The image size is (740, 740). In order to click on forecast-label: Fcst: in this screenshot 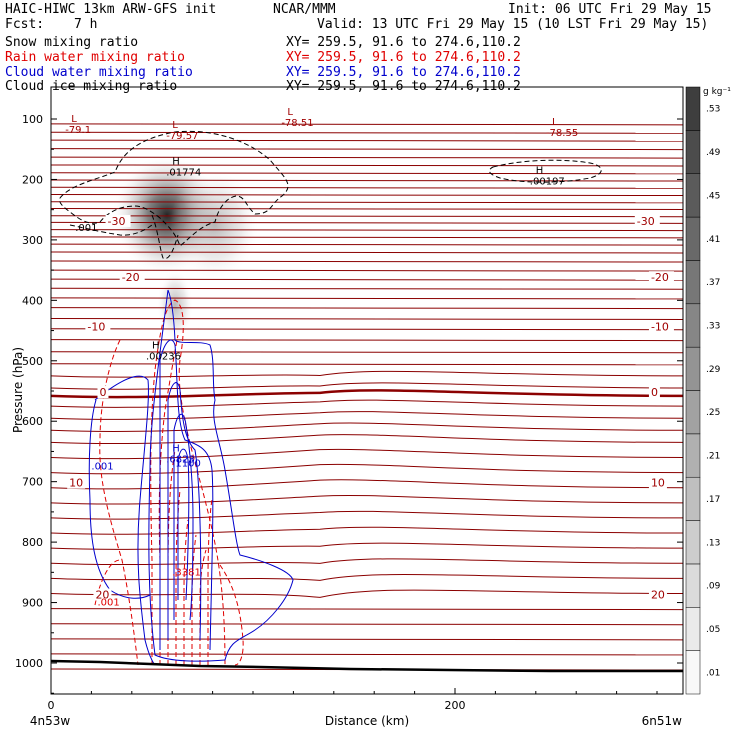, I will do `click(25, 24)`.